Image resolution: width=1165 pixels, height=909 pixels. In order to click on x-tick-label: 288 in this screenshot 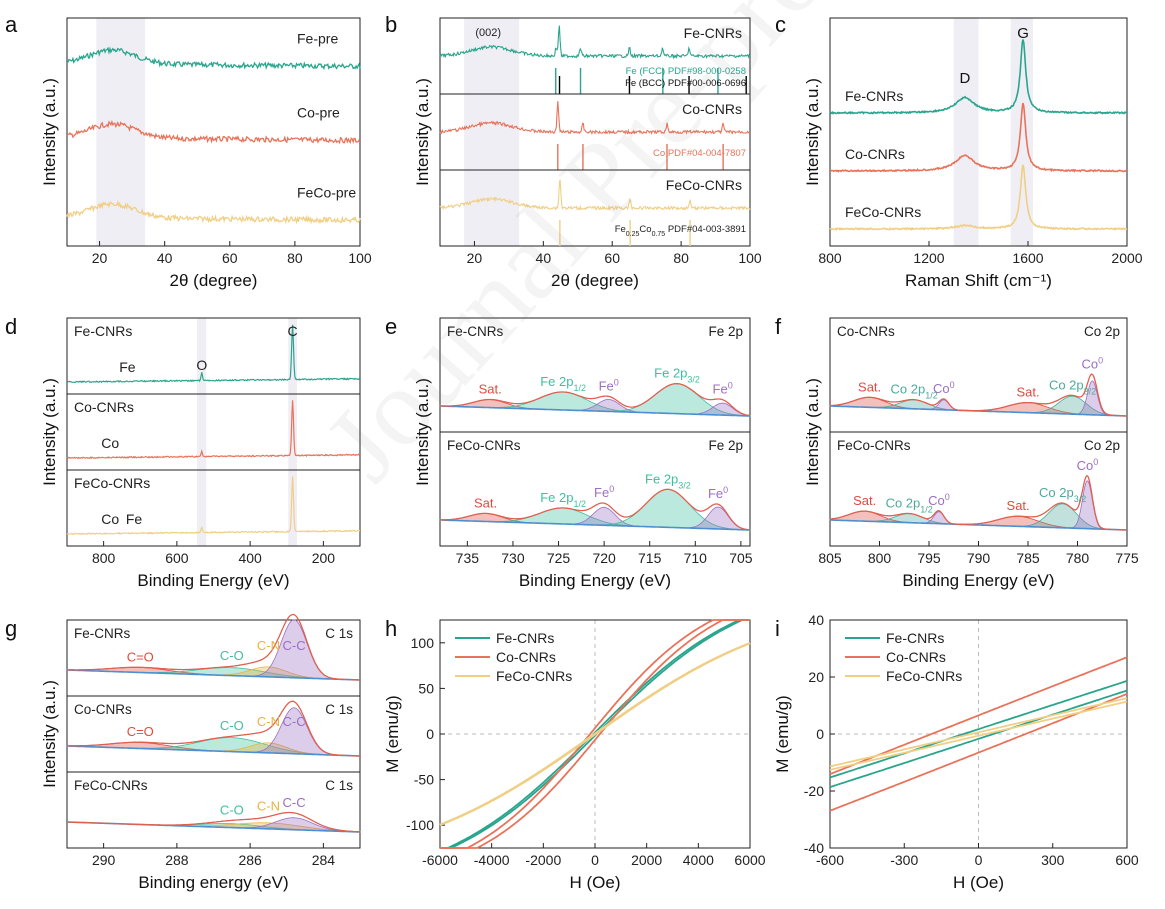, I will do `click(177, 860)`.